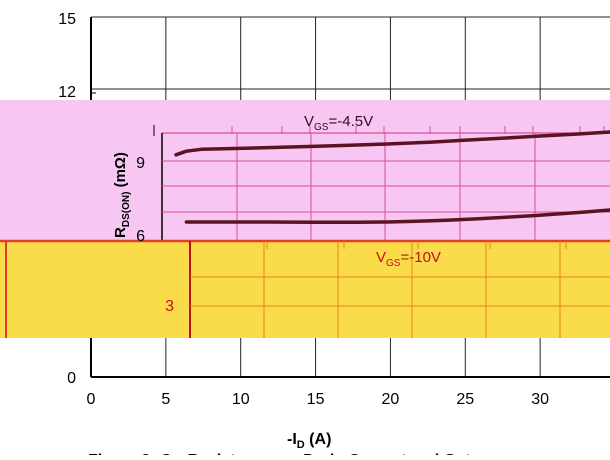 The width and height of the screenshot is (610, 460). Describe the element at coordinates (67, 92) in the screenshot. I see `y-tick-label: 12` at that location.